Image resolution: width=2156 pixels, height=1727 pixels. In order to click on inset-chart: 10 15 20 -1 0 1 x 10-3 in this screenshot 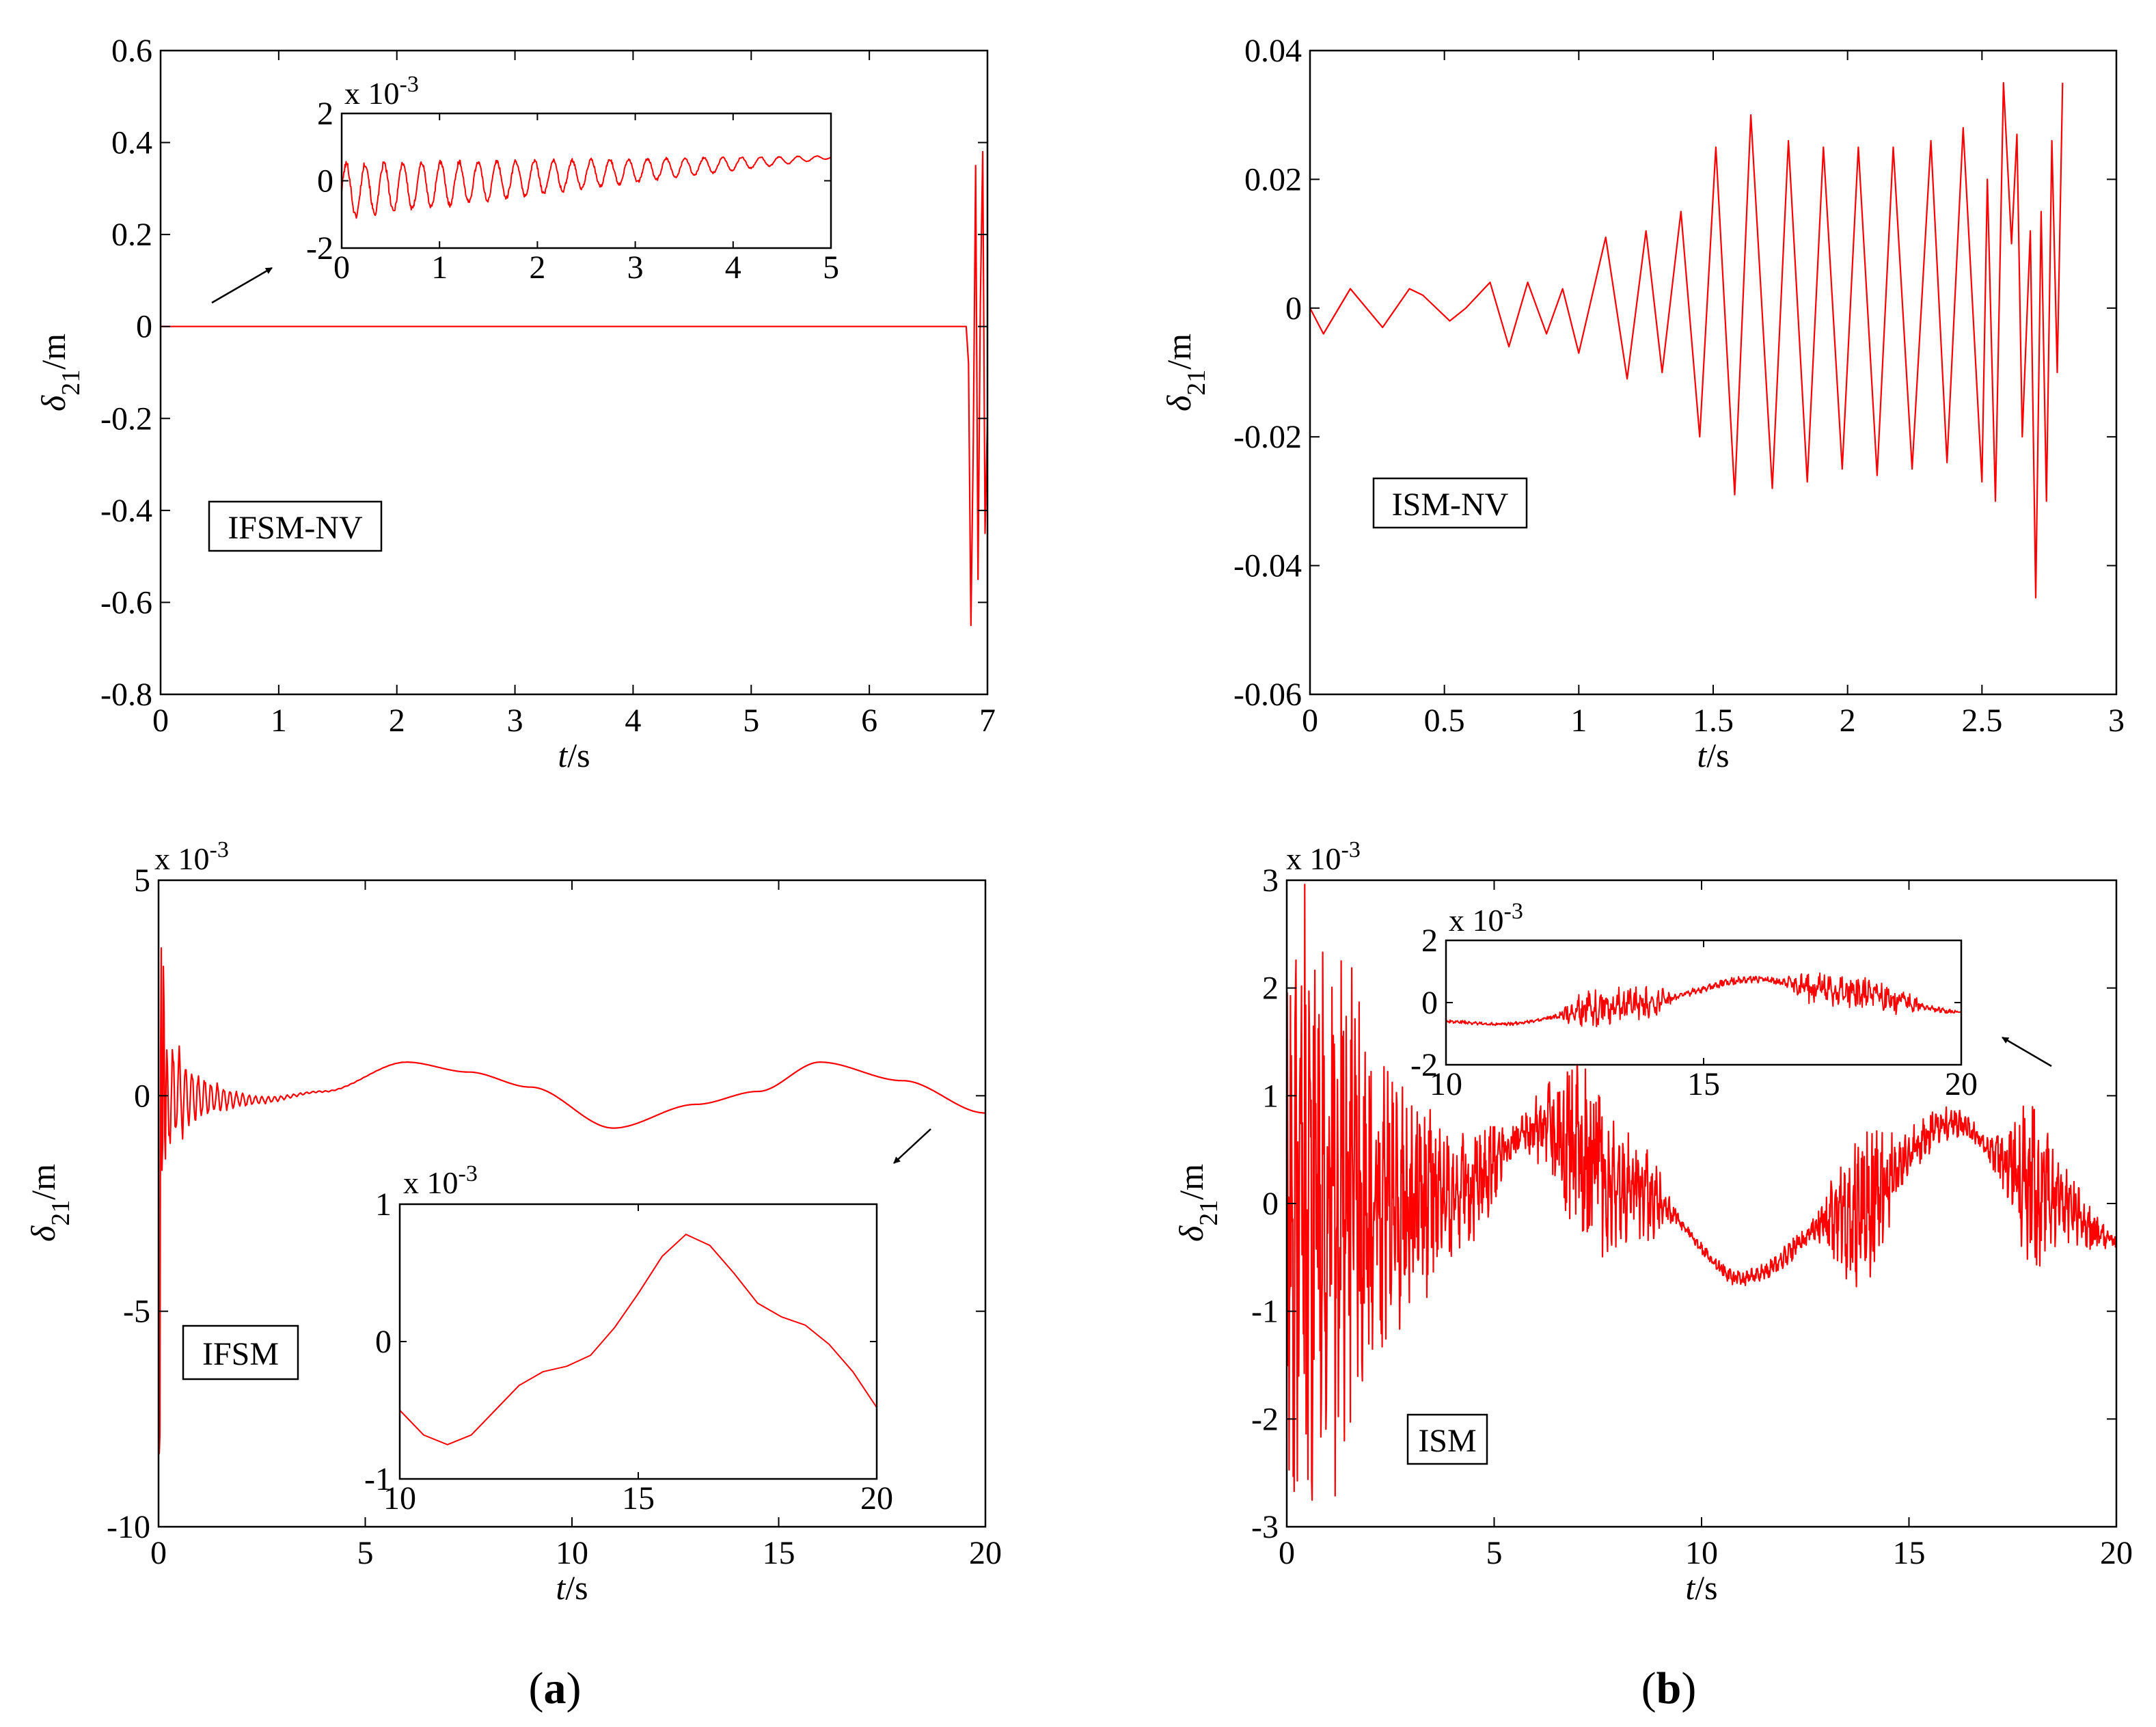, I will do `click(628, 1339)`.